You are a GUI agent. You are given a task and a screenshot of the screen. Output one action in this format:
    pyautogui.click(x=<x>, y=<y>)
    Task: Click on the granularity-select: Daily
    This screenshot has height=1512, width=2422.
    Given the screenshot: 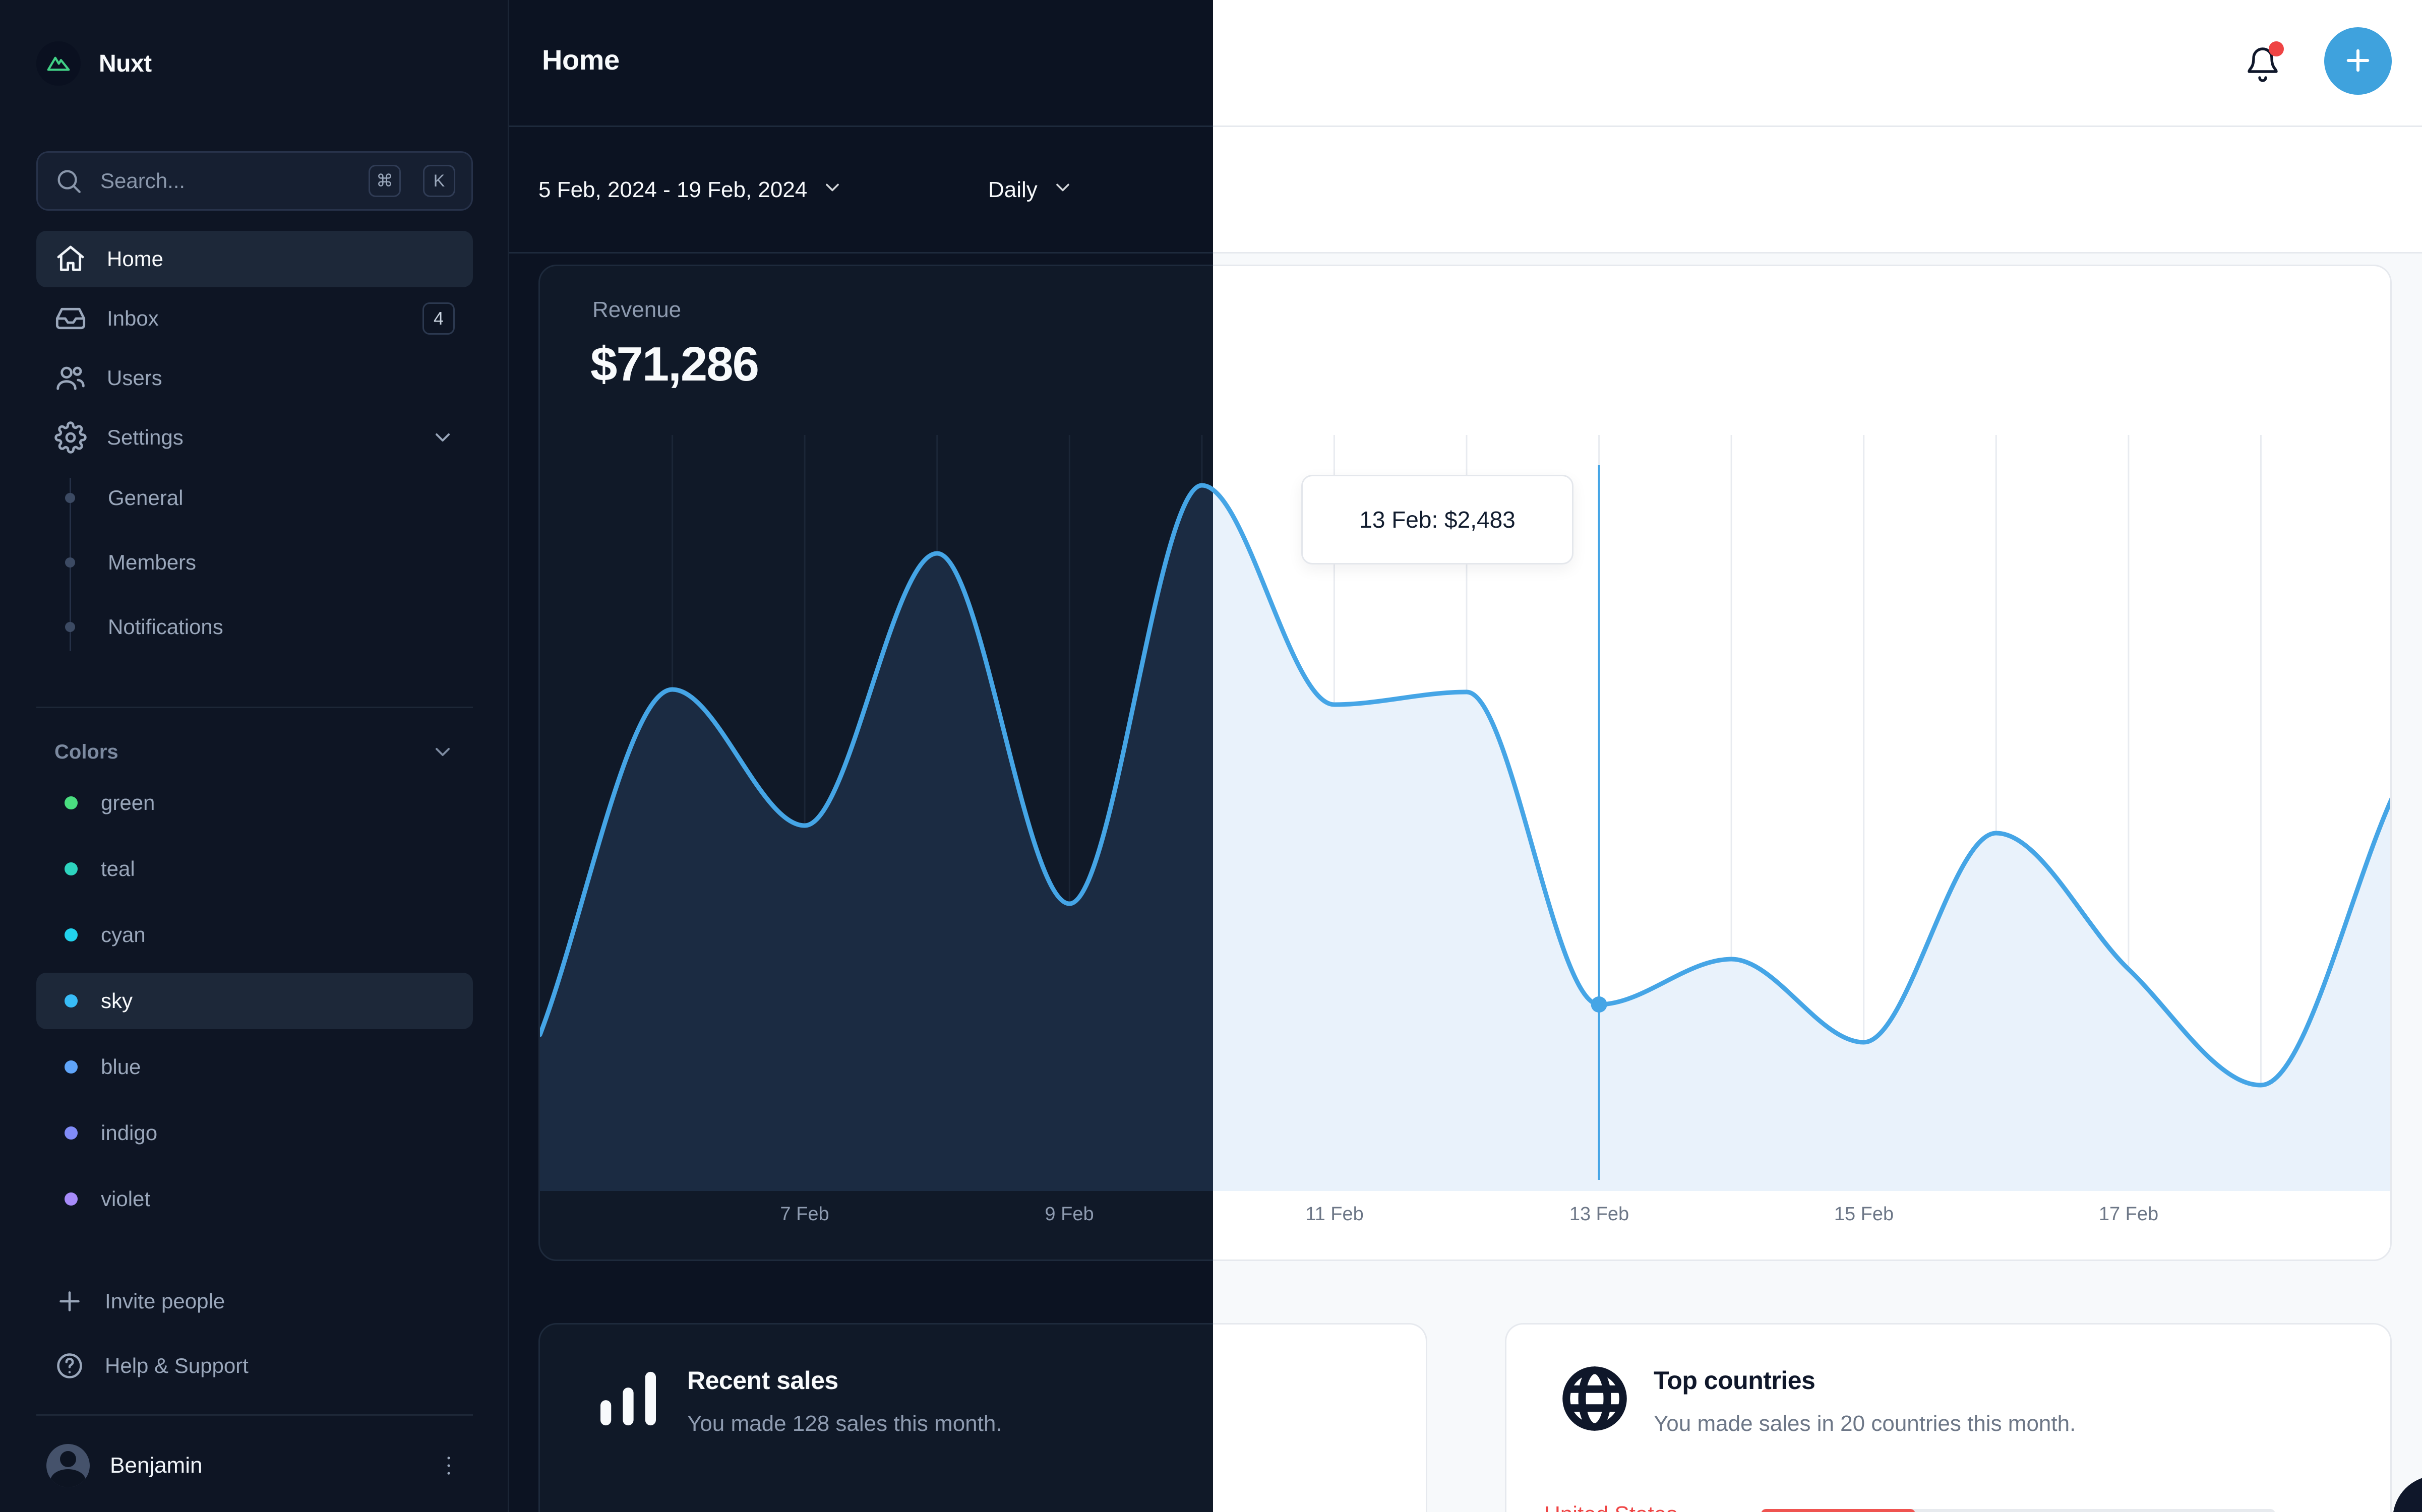 What is the action you would take?
    pyautogui.click(x=1031, y=190)
    